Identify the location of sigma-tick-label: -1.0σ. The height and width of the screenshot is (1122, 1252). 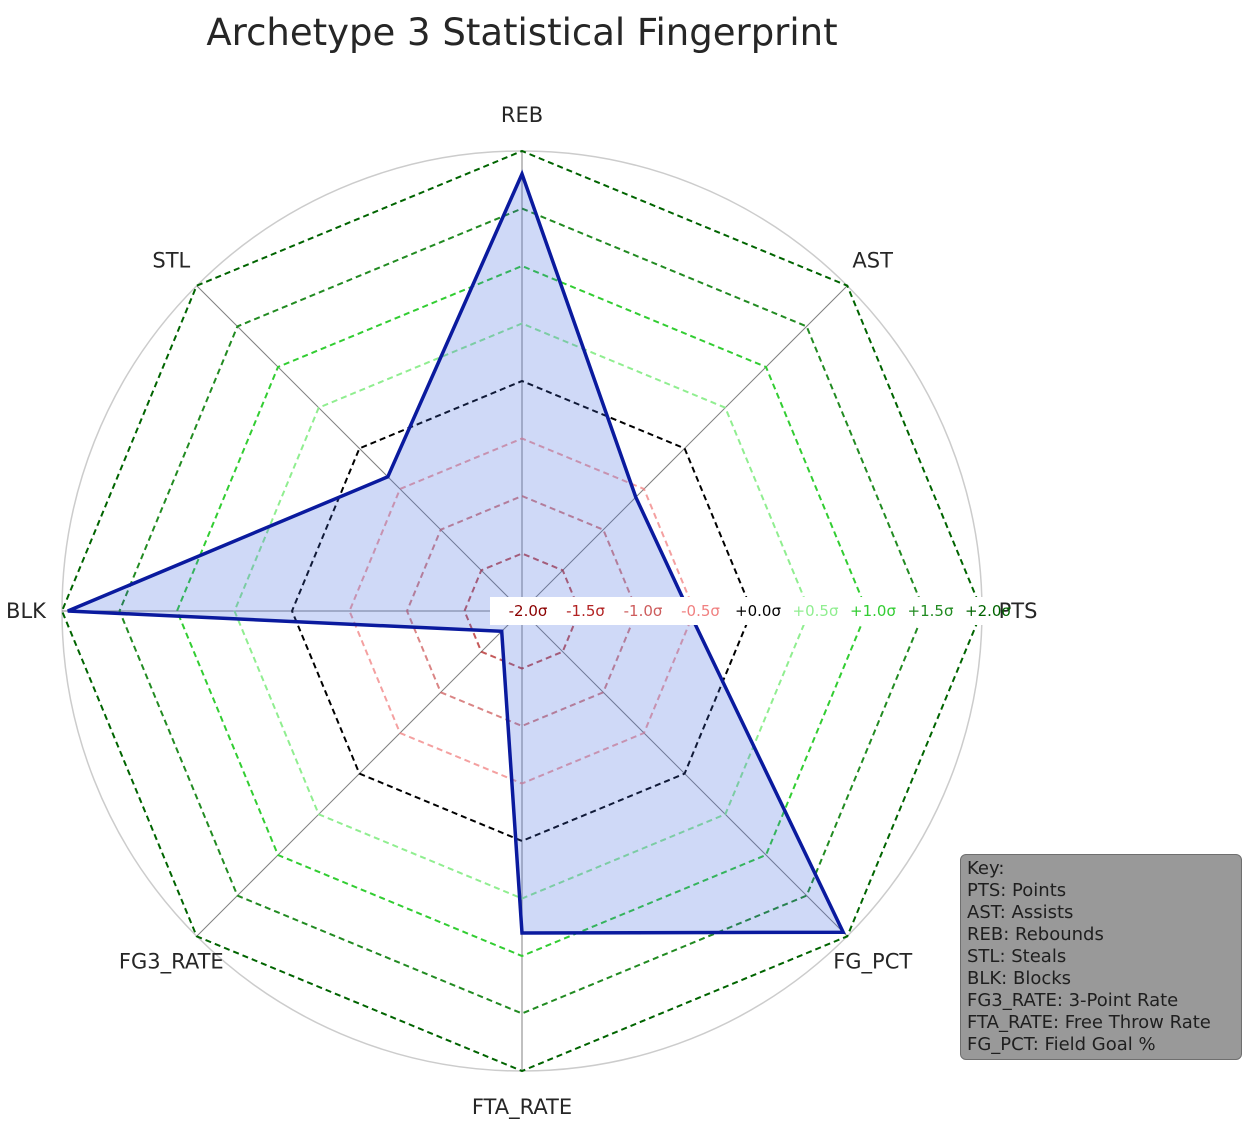
(643, 611).